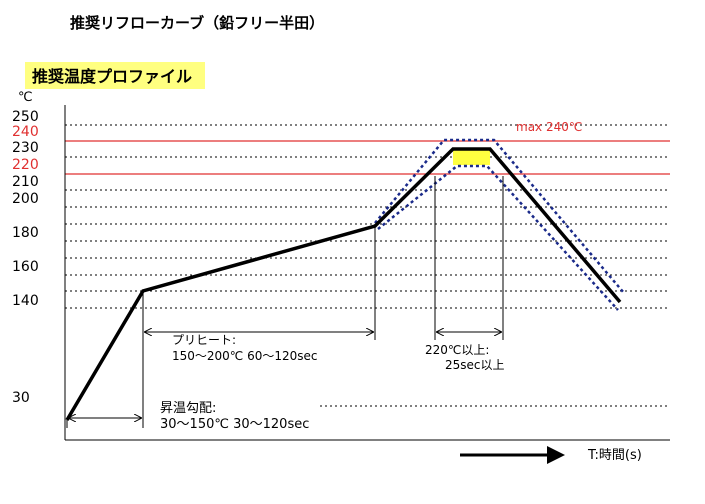  I want to click on unit: ℃, so click(25, 97).